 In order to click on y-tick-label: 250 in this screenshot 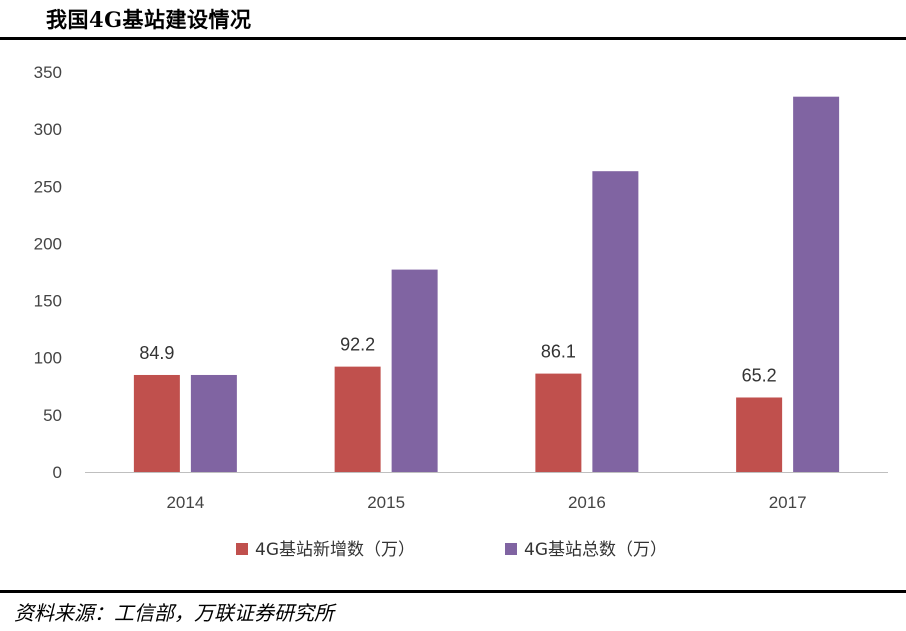, I will do `click(48, 186)`.